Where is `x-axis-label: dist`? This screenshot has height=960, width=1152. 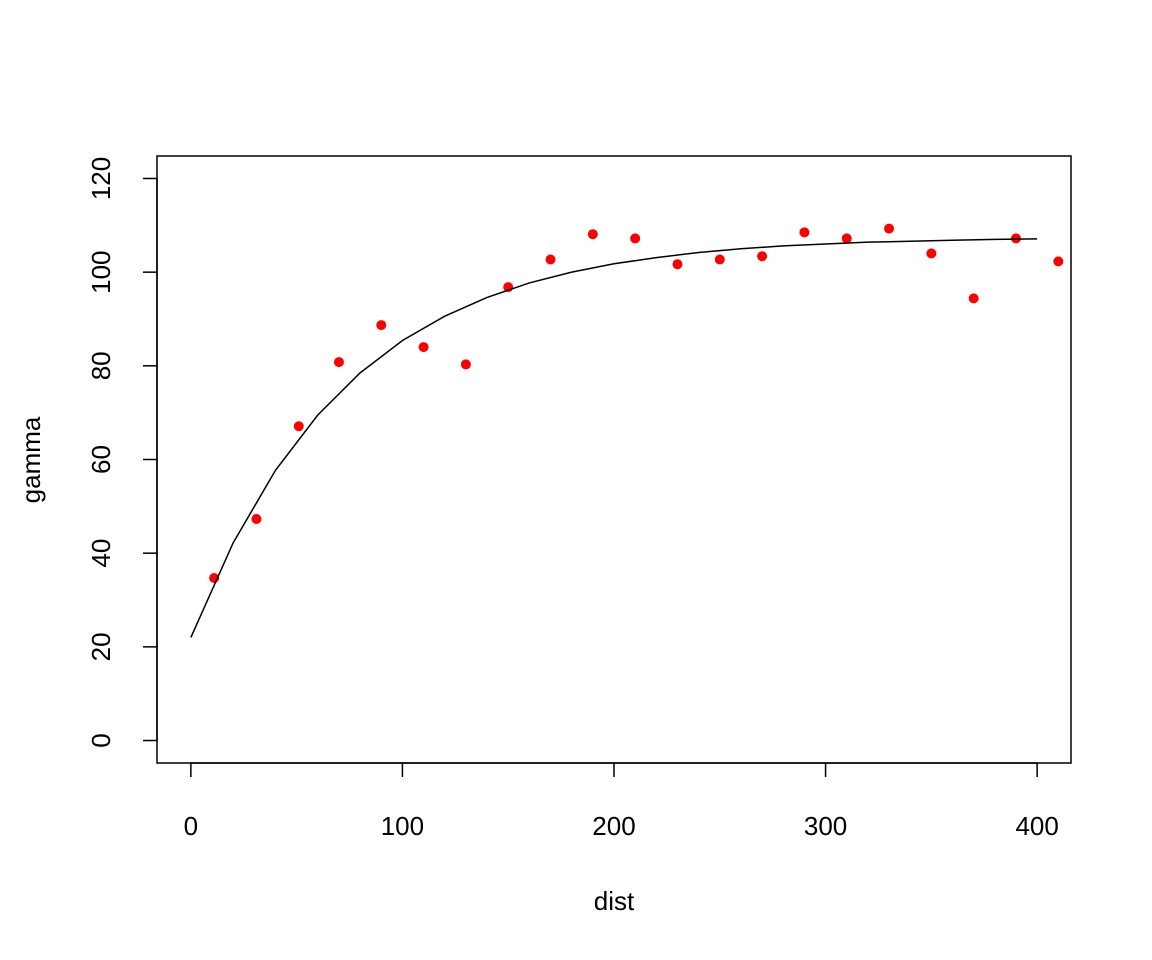
x-axis-label: dist is located at coordinates (614, 901).